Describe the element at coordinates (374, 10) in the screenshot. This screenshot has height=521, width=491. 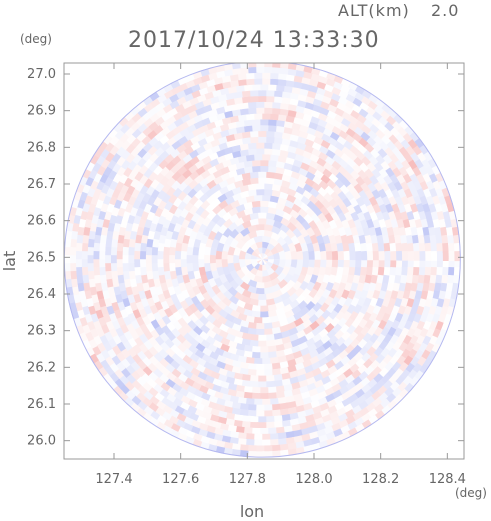
I see `altitude-label: ALT(km)` at that location.